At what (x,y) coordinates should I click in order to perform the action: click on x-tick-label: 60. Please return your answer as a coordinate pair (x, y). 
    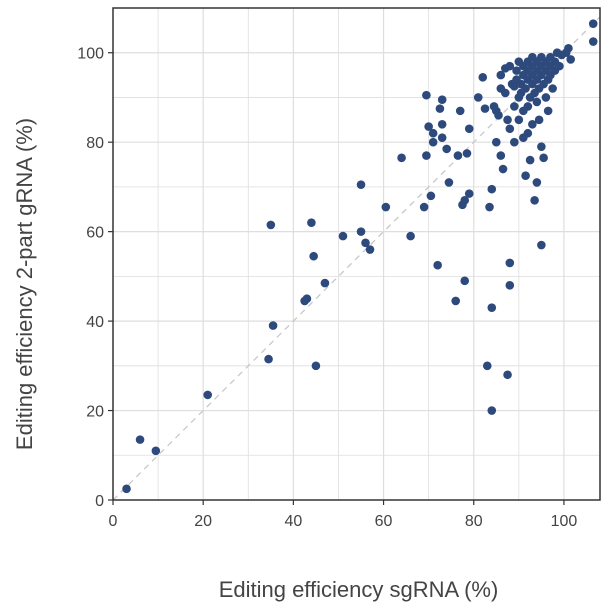
    Looking at the image, I should click on (384, 521).